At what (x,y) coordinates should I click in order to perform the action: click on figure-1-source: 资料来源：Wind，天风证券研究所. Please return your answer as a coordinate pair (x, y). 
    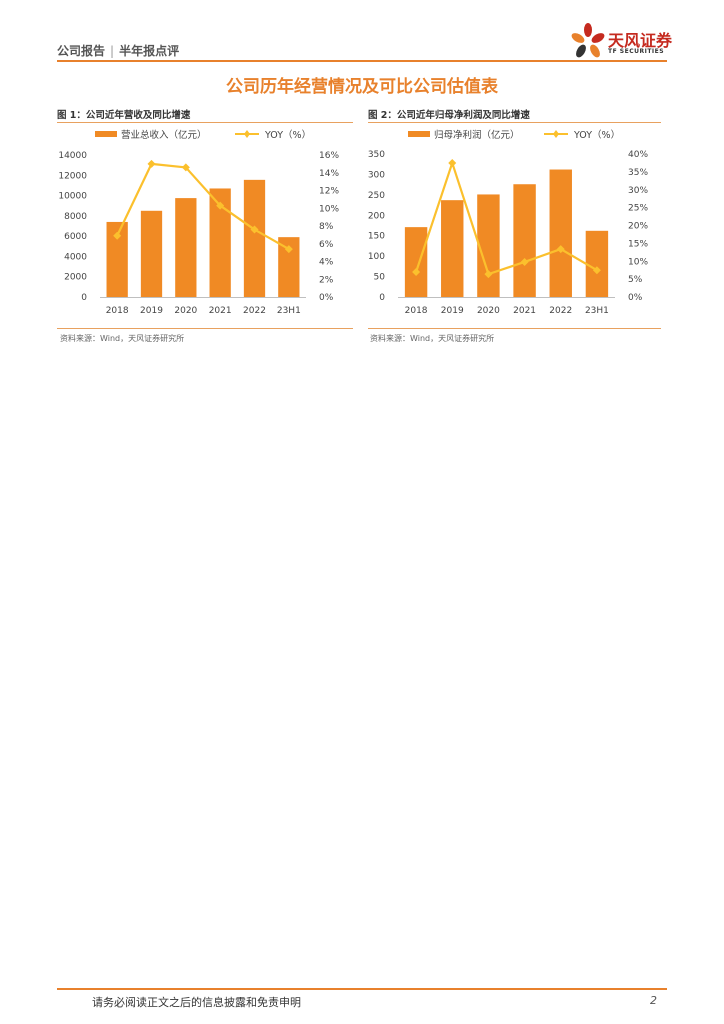
    Looking at the image, I should click on (122, 338).